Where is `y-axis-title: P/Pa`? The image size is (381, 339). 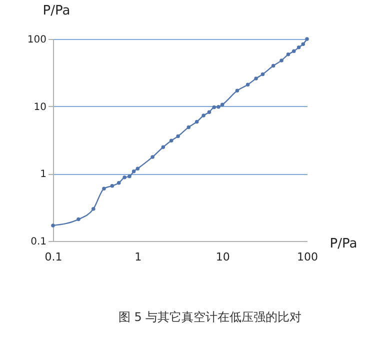
y-axis-title: P/Pa is located at coordinates (56, 11).